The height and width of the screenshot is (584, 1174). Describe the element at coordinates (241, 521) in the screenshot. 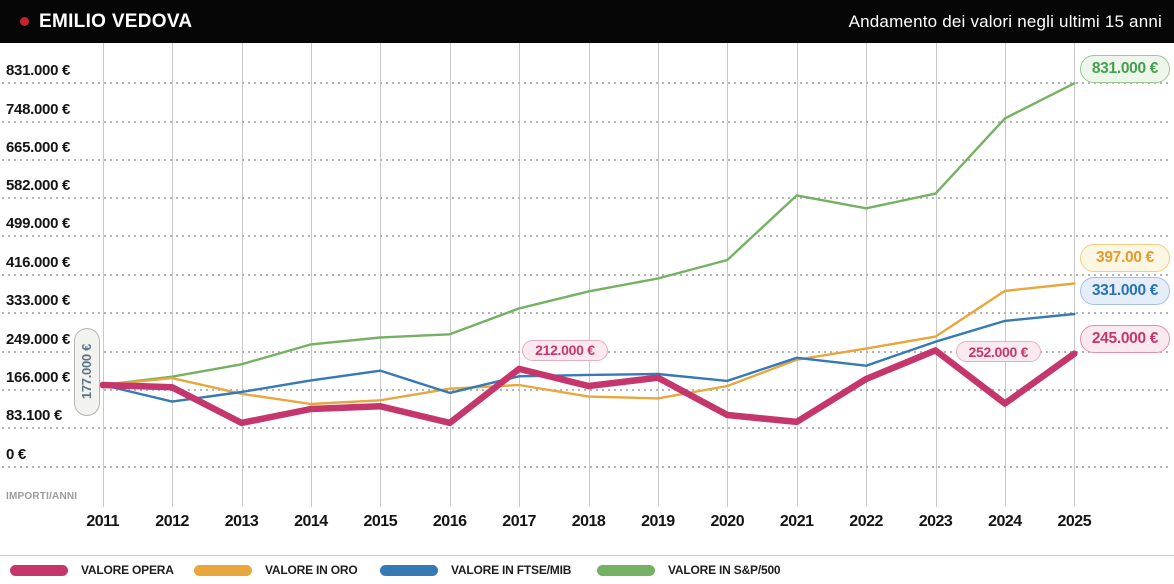

I see `x-axis-year-label: 2013` at that location.